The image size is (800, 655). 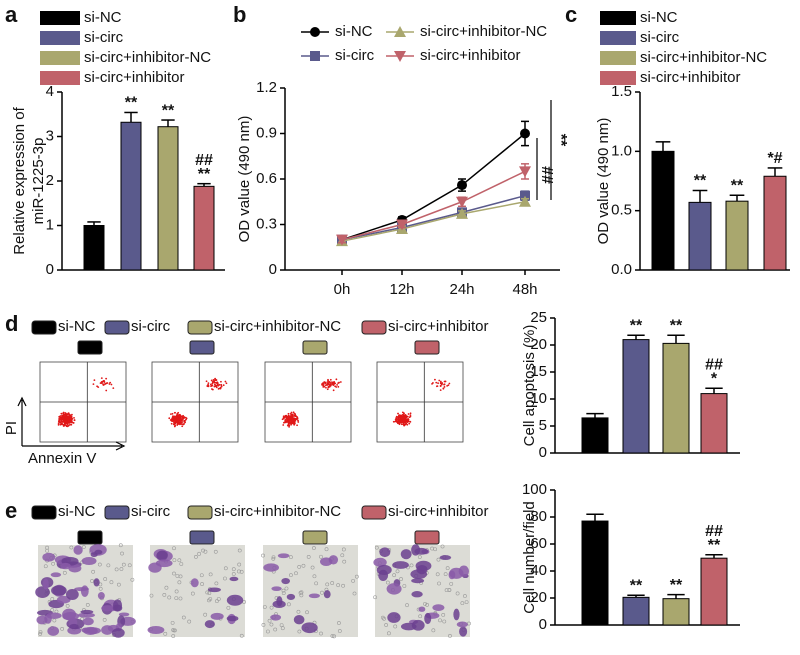 What do you see at coordinates (104, 37) in the screenshot?
I see `legend-label: si-circ` at bounding box center [104, 37].